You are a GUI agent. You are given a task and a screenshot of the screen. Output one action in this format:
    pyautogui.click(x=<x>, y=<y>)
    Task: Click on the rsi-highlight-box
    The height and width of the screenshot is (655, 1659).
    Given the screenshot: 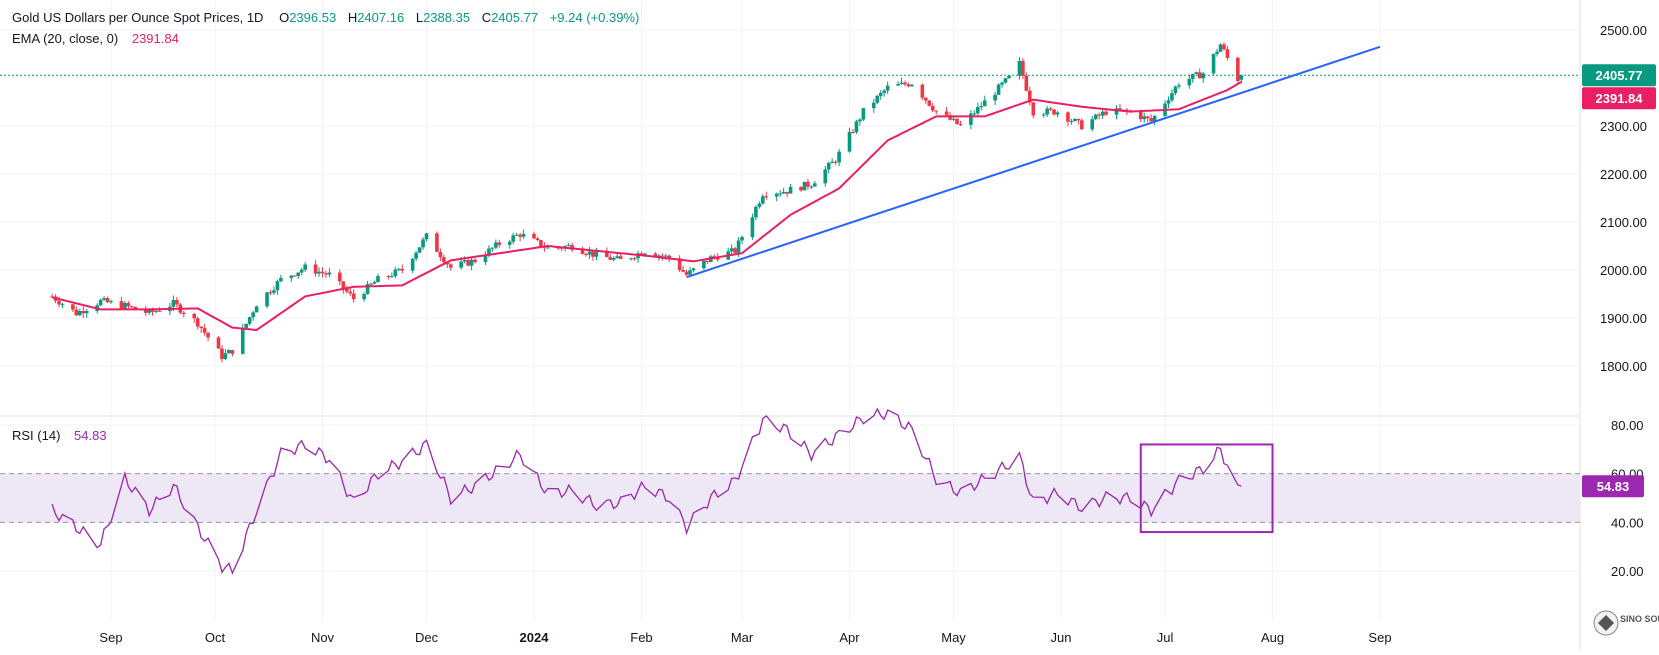 What is the action you would take?
    pyautogui.click(x=1206, y=488)
    